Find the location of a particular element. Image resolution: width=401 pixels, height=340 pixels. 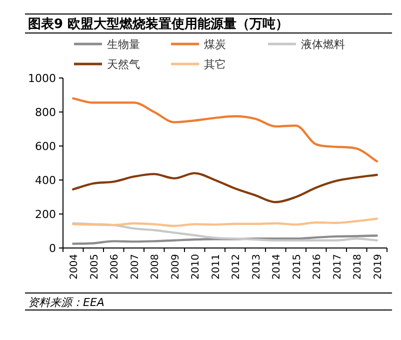

y-tick-label: 0 is located at coordinates (52, 248).